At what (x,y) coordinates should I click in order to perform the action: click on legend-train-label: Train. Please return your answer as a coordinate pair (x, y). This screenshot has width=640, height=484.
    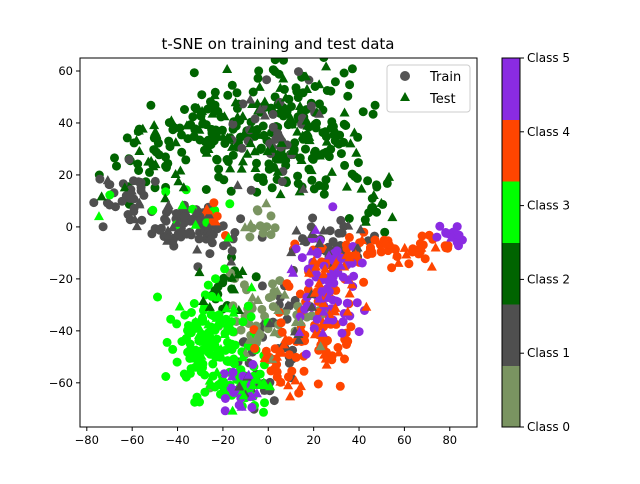
    Looking at the image, I should click on (445, 77).